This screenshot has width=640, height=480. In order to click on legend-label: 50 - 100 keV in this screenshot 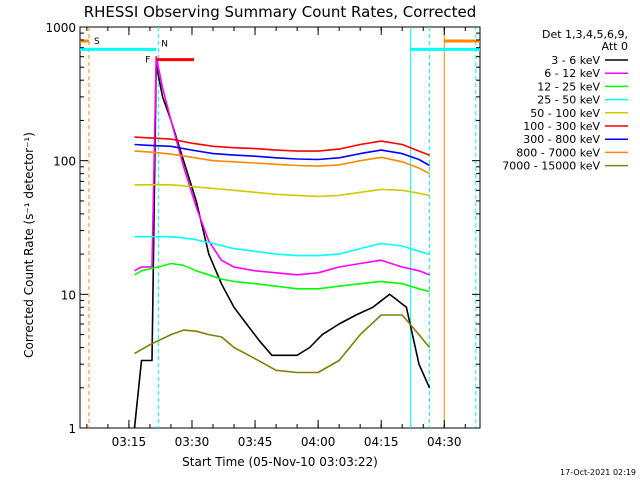, I will do `click(565, 113)`.